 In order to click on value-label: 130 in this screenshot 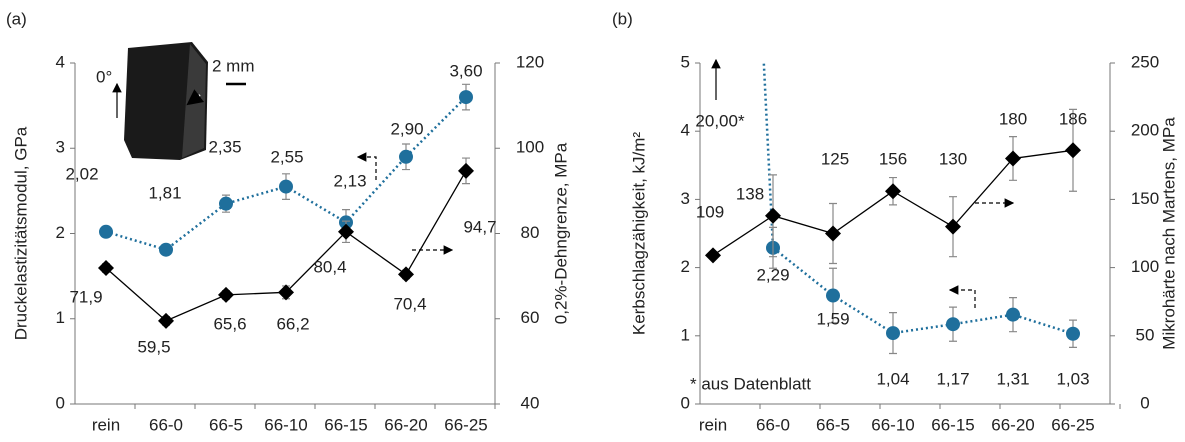, I will do `click(953, 158)`.